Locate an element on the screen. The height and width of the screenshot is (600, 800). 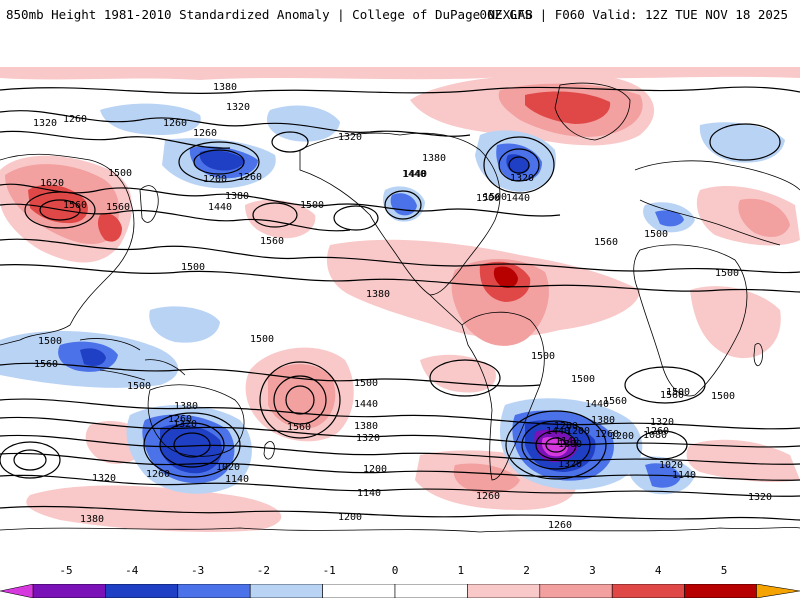
coastline-new-zealand is located at coordinates (269, 450).